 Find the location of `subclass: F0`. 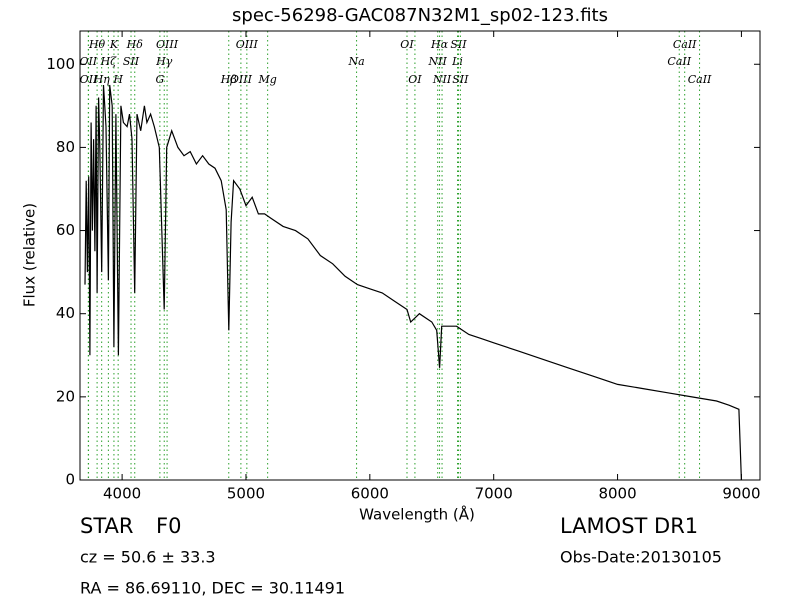

subclass: F0 is located at coordinates (168, 526).